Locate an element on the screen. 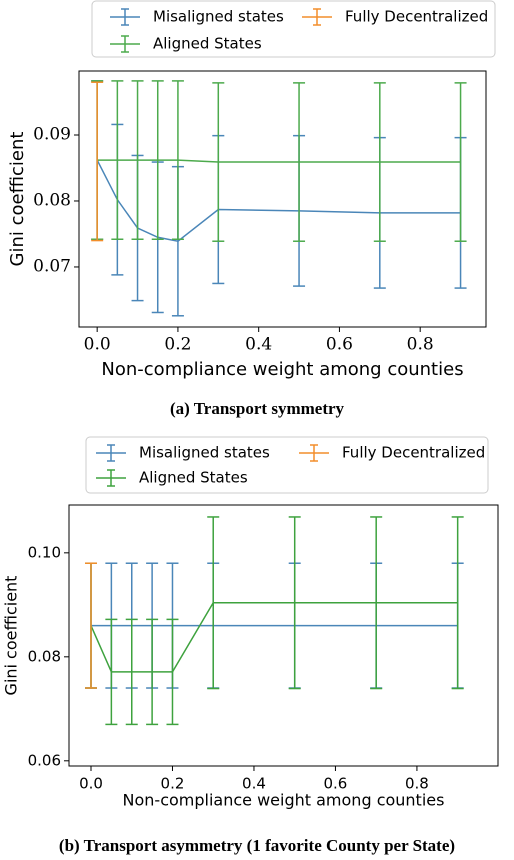 Image resolution: width=514 pixels, height=860 pixels. y-tick-label: 0.09 is located at coordinates (52, 135).